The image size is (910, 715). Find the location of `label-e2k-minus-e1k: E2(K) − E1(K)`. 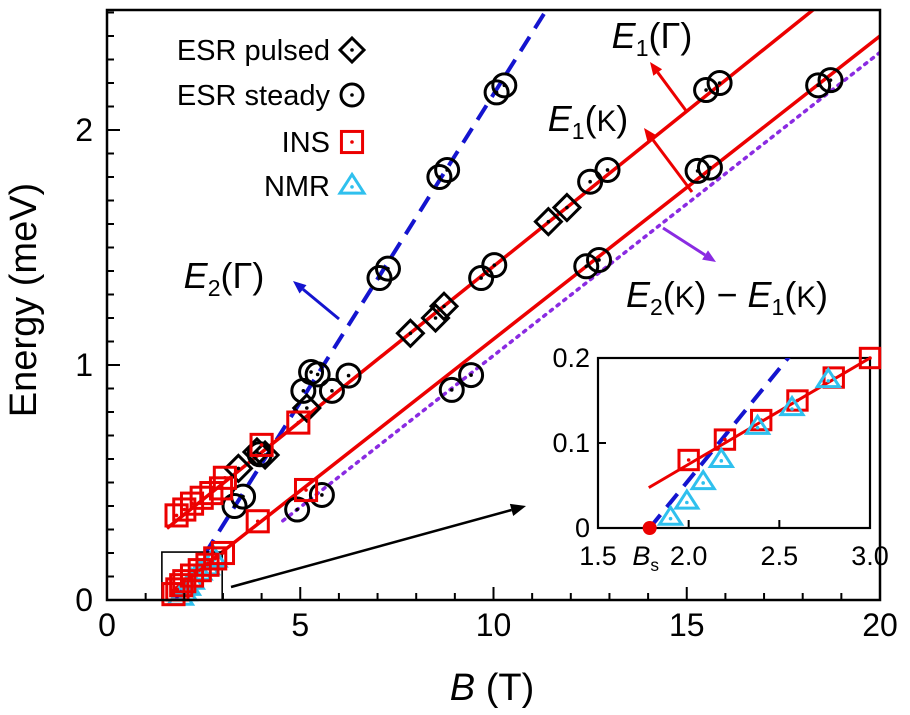

label-e2k-minus-e1k: E2(K) − E1(K) is located at coordinates (727, 297).